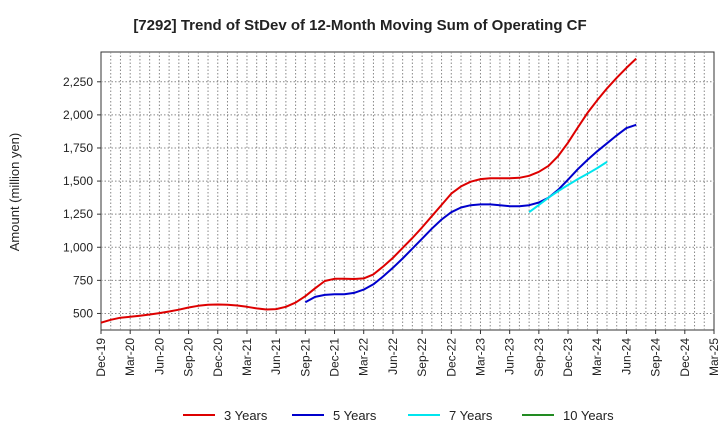  I want to click on legend-label: 5 Years, so click(355, 415).